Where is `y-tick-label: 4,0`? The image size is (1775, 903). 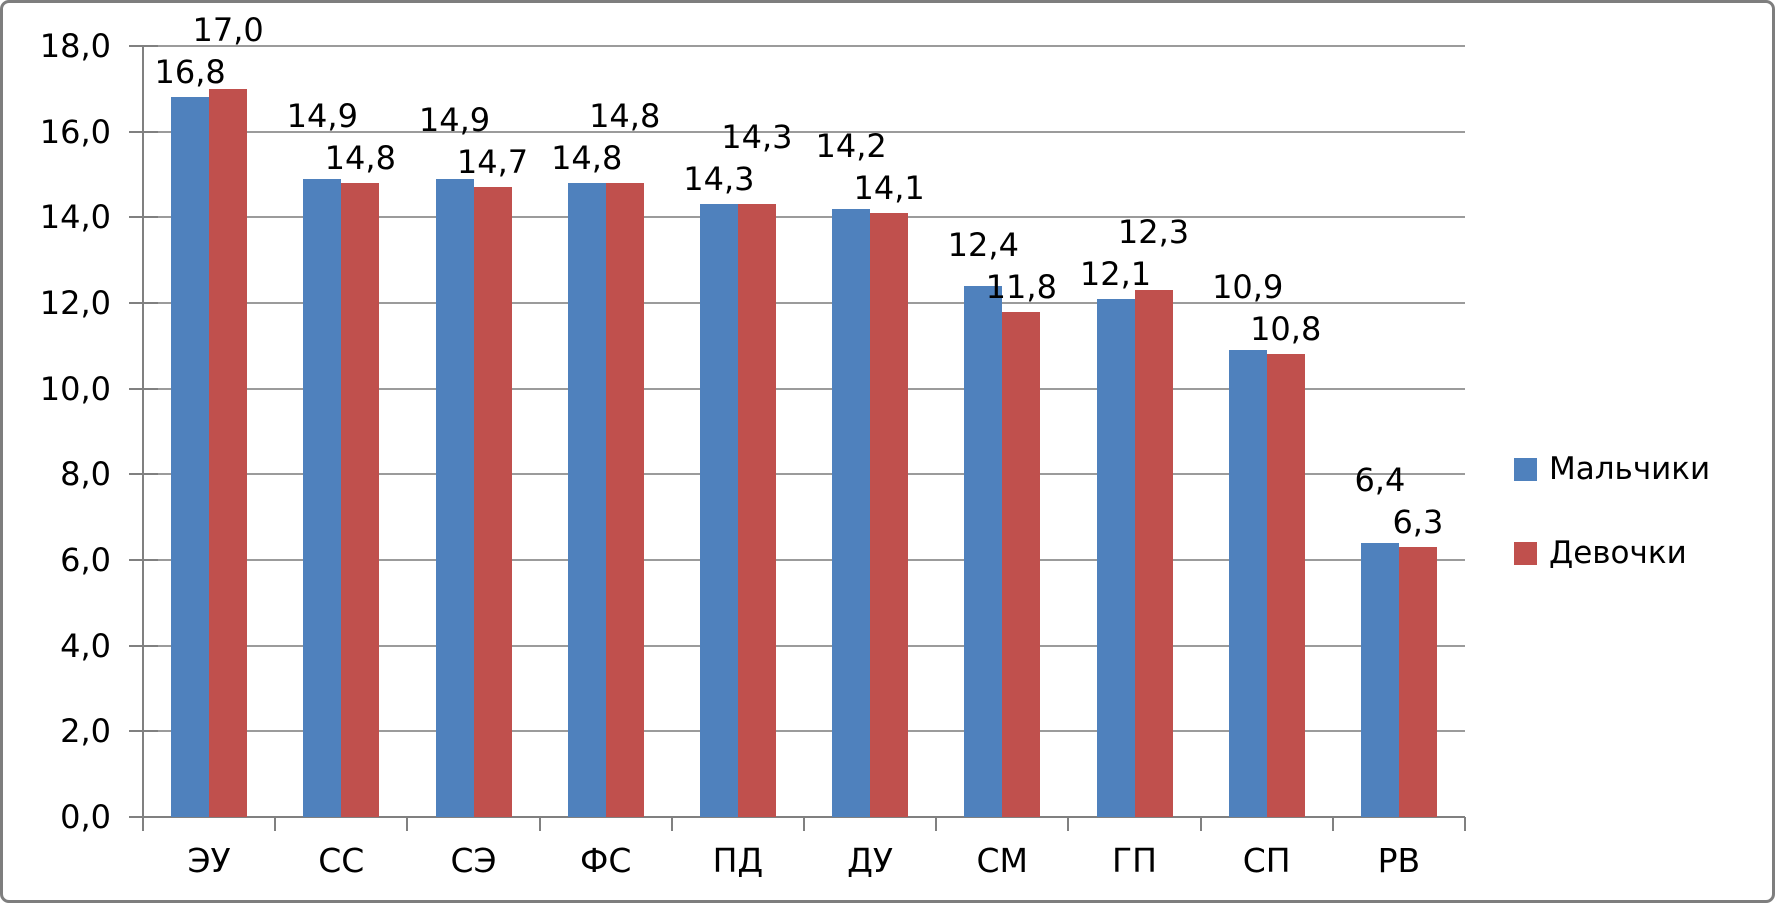 y-tick-label: 4,0 is located at coordinates (85, 645).